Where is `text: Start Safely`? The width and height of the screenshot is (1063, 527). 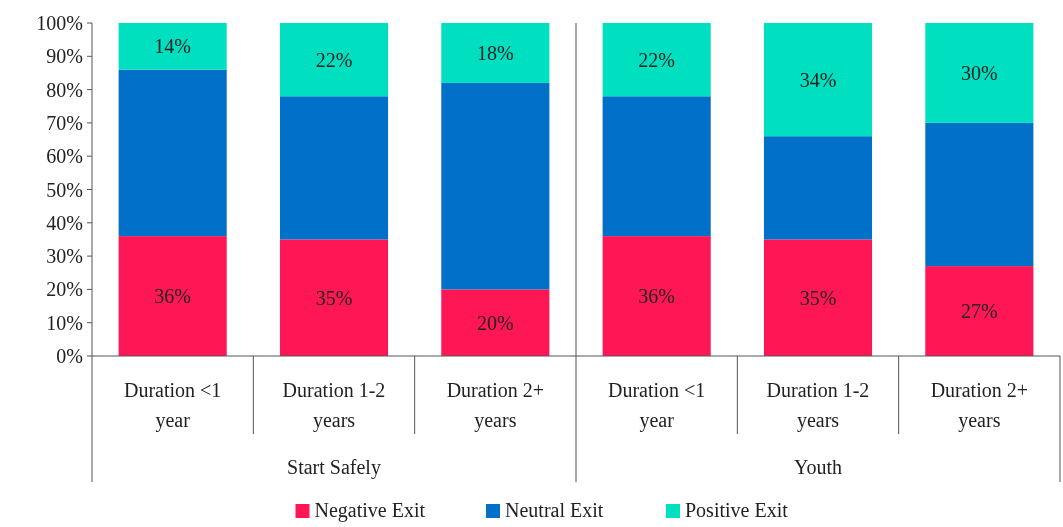 text: Start Safely is located at coordinates (334, 467).